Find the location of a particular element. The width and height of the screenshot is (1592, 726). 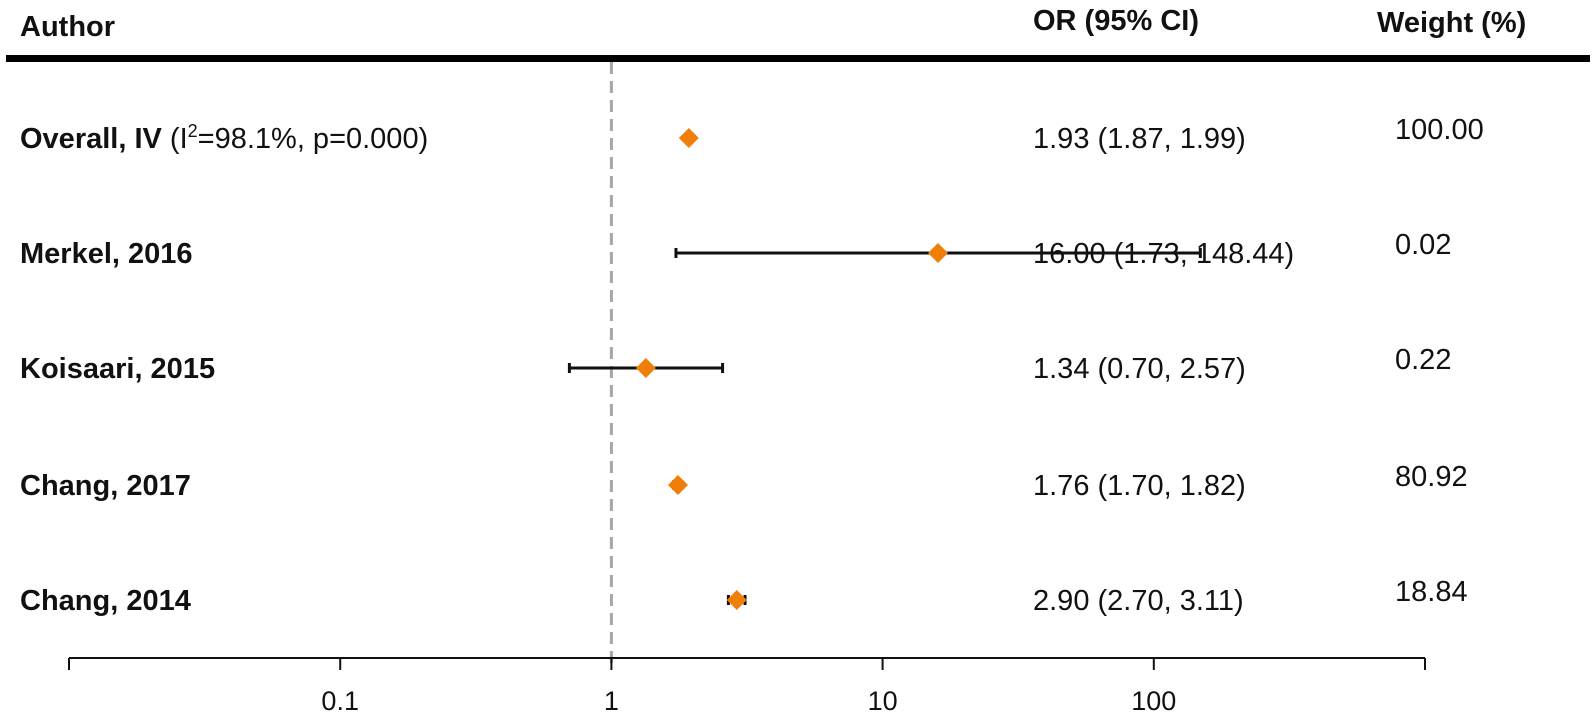

study-name: Merkel, 2016 is located at coordinates (106, 254).